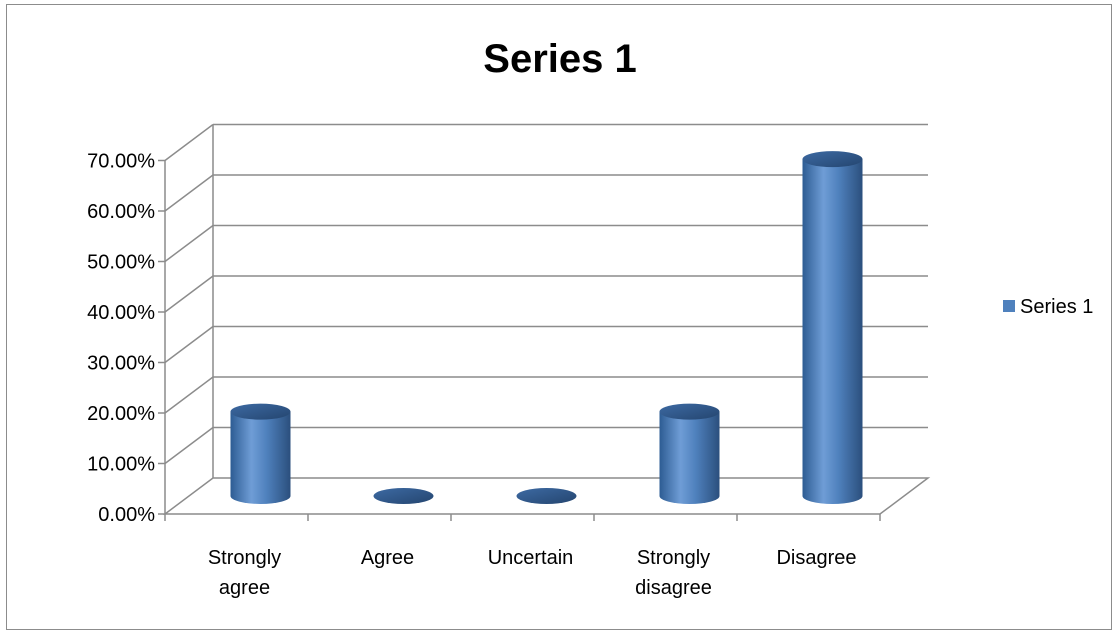  What do you see at coordinates (121, 162) in the screenshot?
I see `y-tick-label: 70.00%` at bounding box center [121, 162].